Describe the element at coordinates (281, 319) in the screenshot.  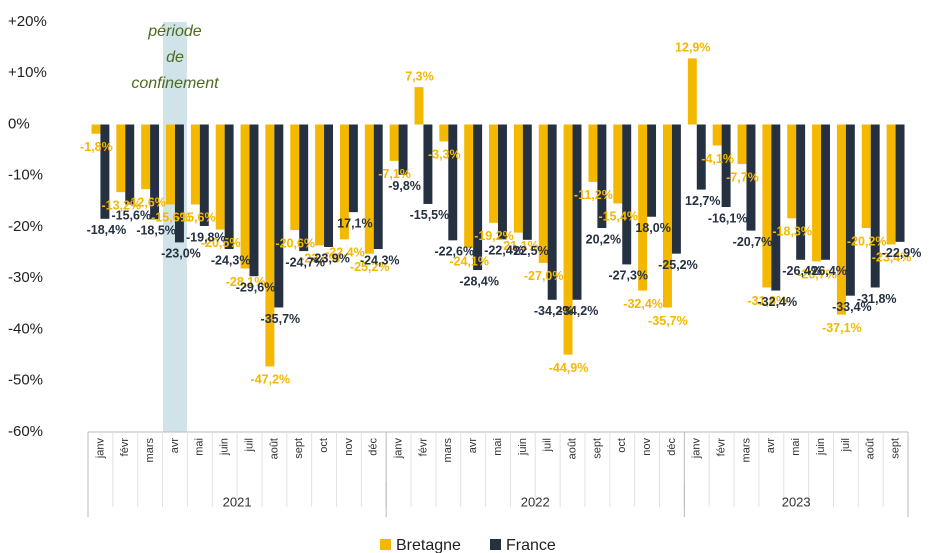
I see `value-label: -35,7%` at that location.